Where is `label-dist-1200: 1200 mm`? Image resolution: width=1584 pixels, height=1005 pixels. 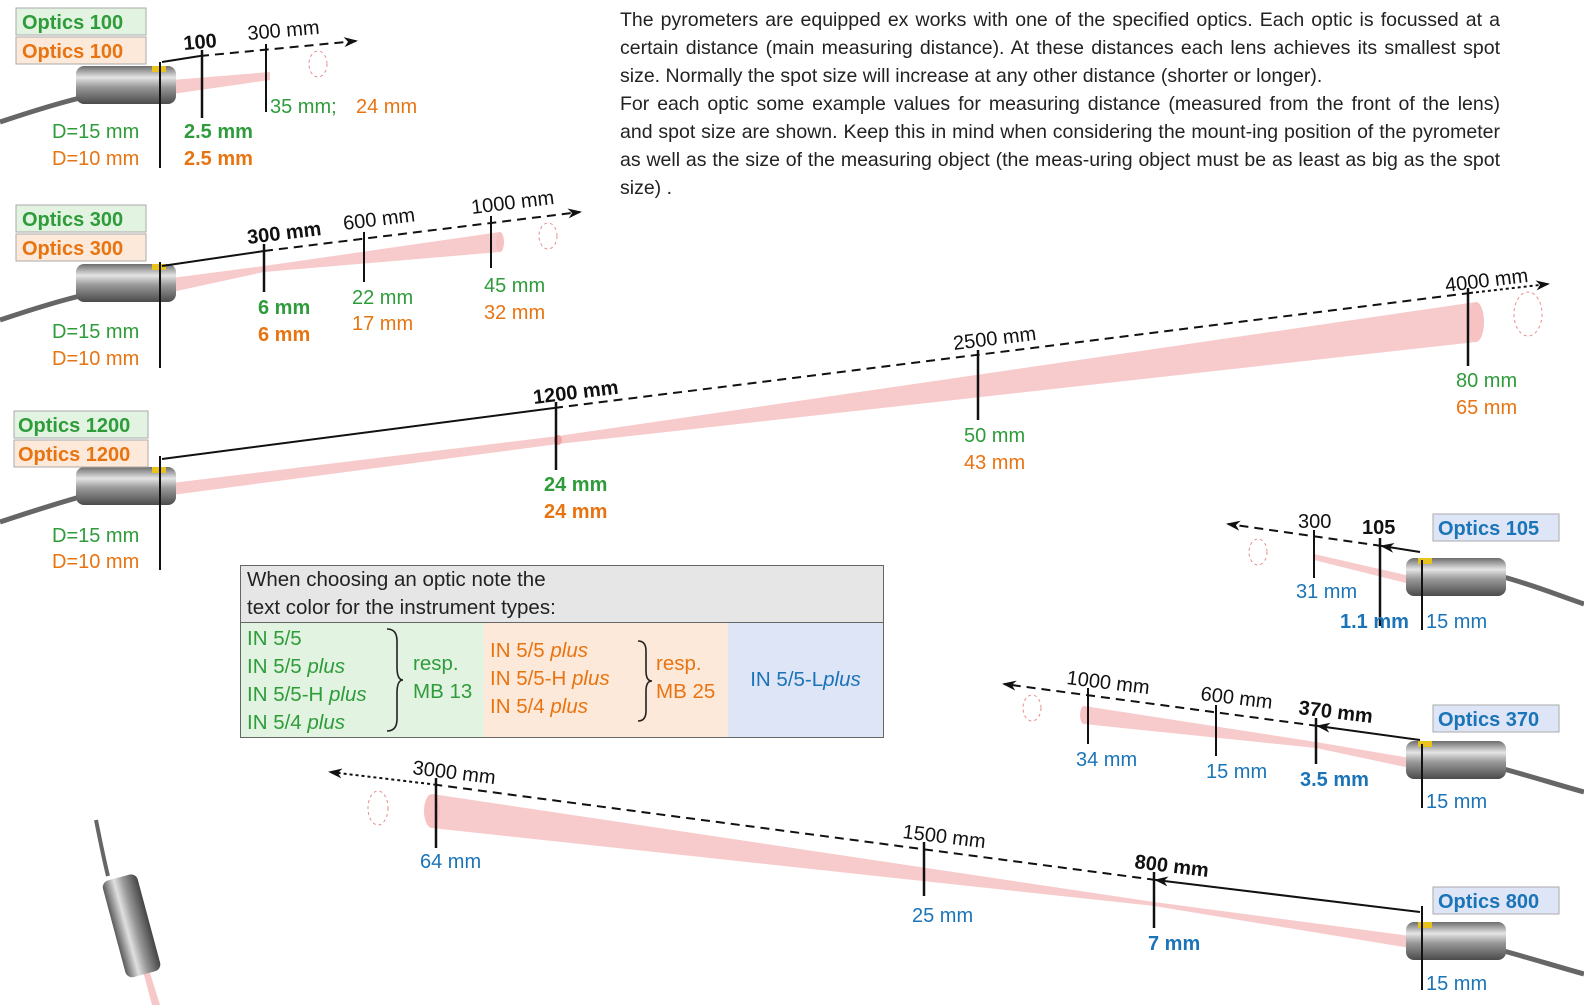 label-dist-1200: 1200 mm is located at coordinates (576, 393).